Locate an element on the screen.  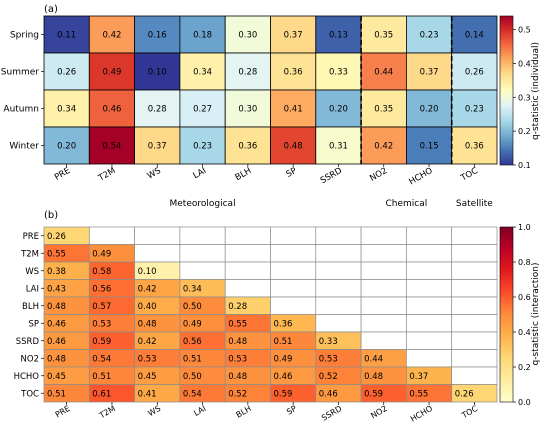
column-label-b: SSRD is located at coordinates (331, 413).